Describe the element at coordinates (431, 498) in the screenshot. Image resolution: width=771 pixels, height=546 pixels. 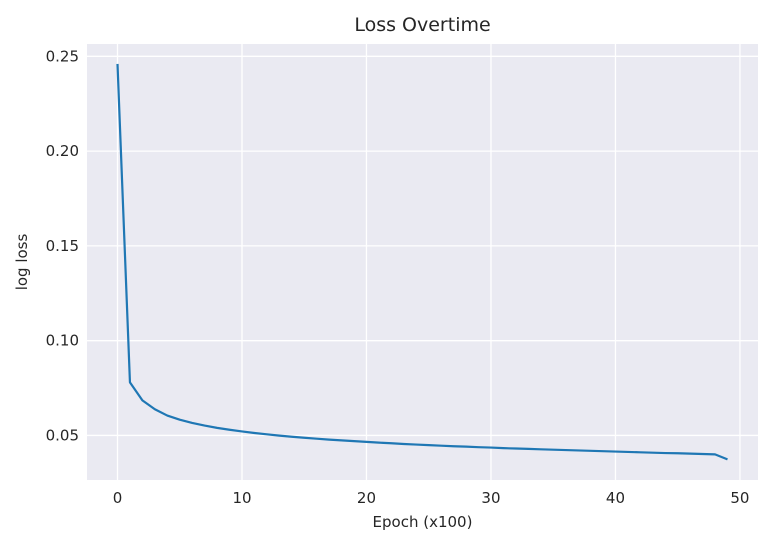
I see `x-tick-labels: 0 10 20 30 40 50` at that location.